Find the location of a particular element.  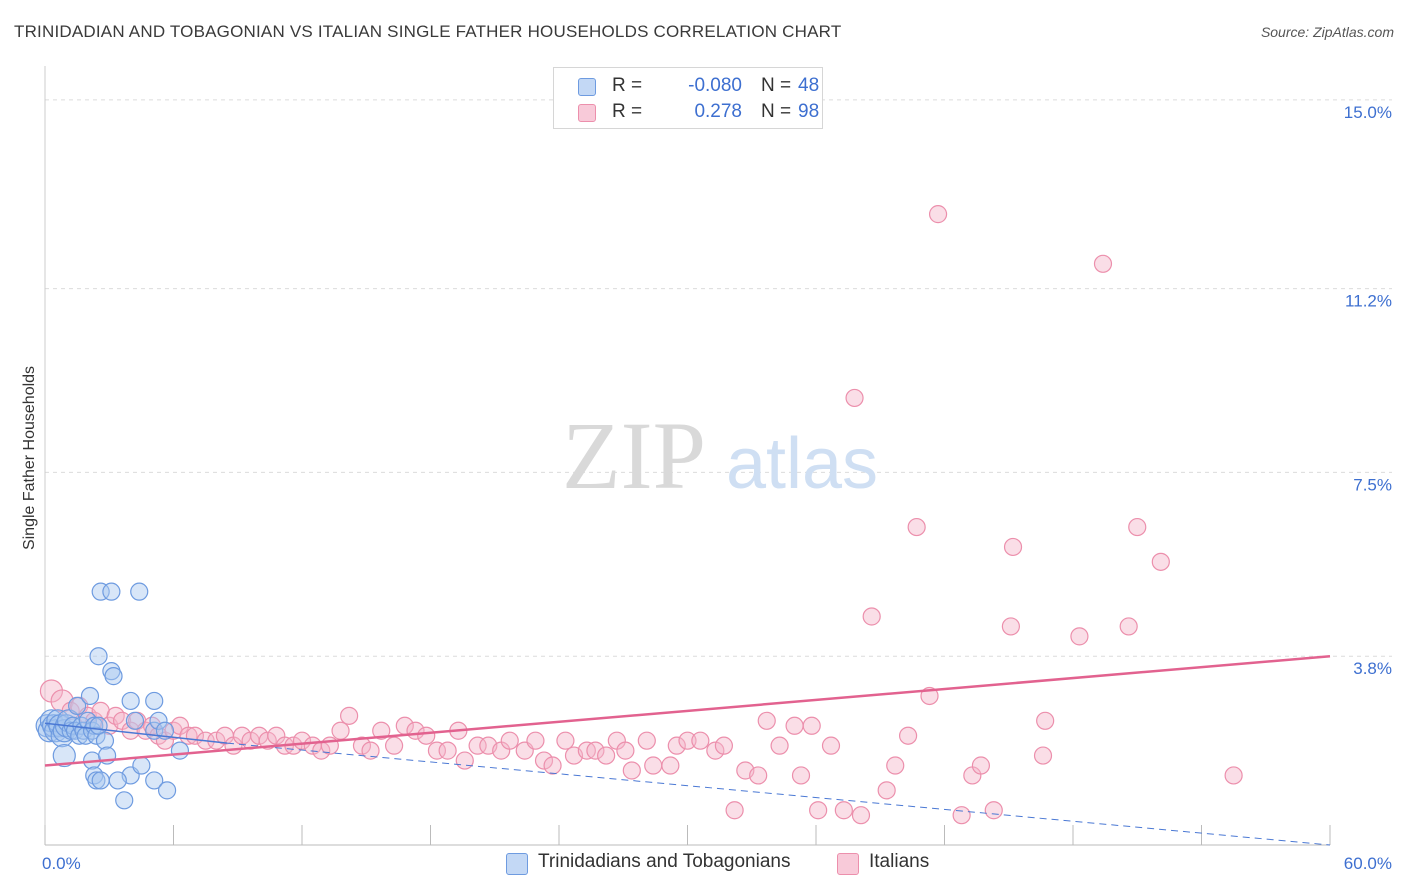

watermark: ZIP atlas is located at coordinates (720, 455).